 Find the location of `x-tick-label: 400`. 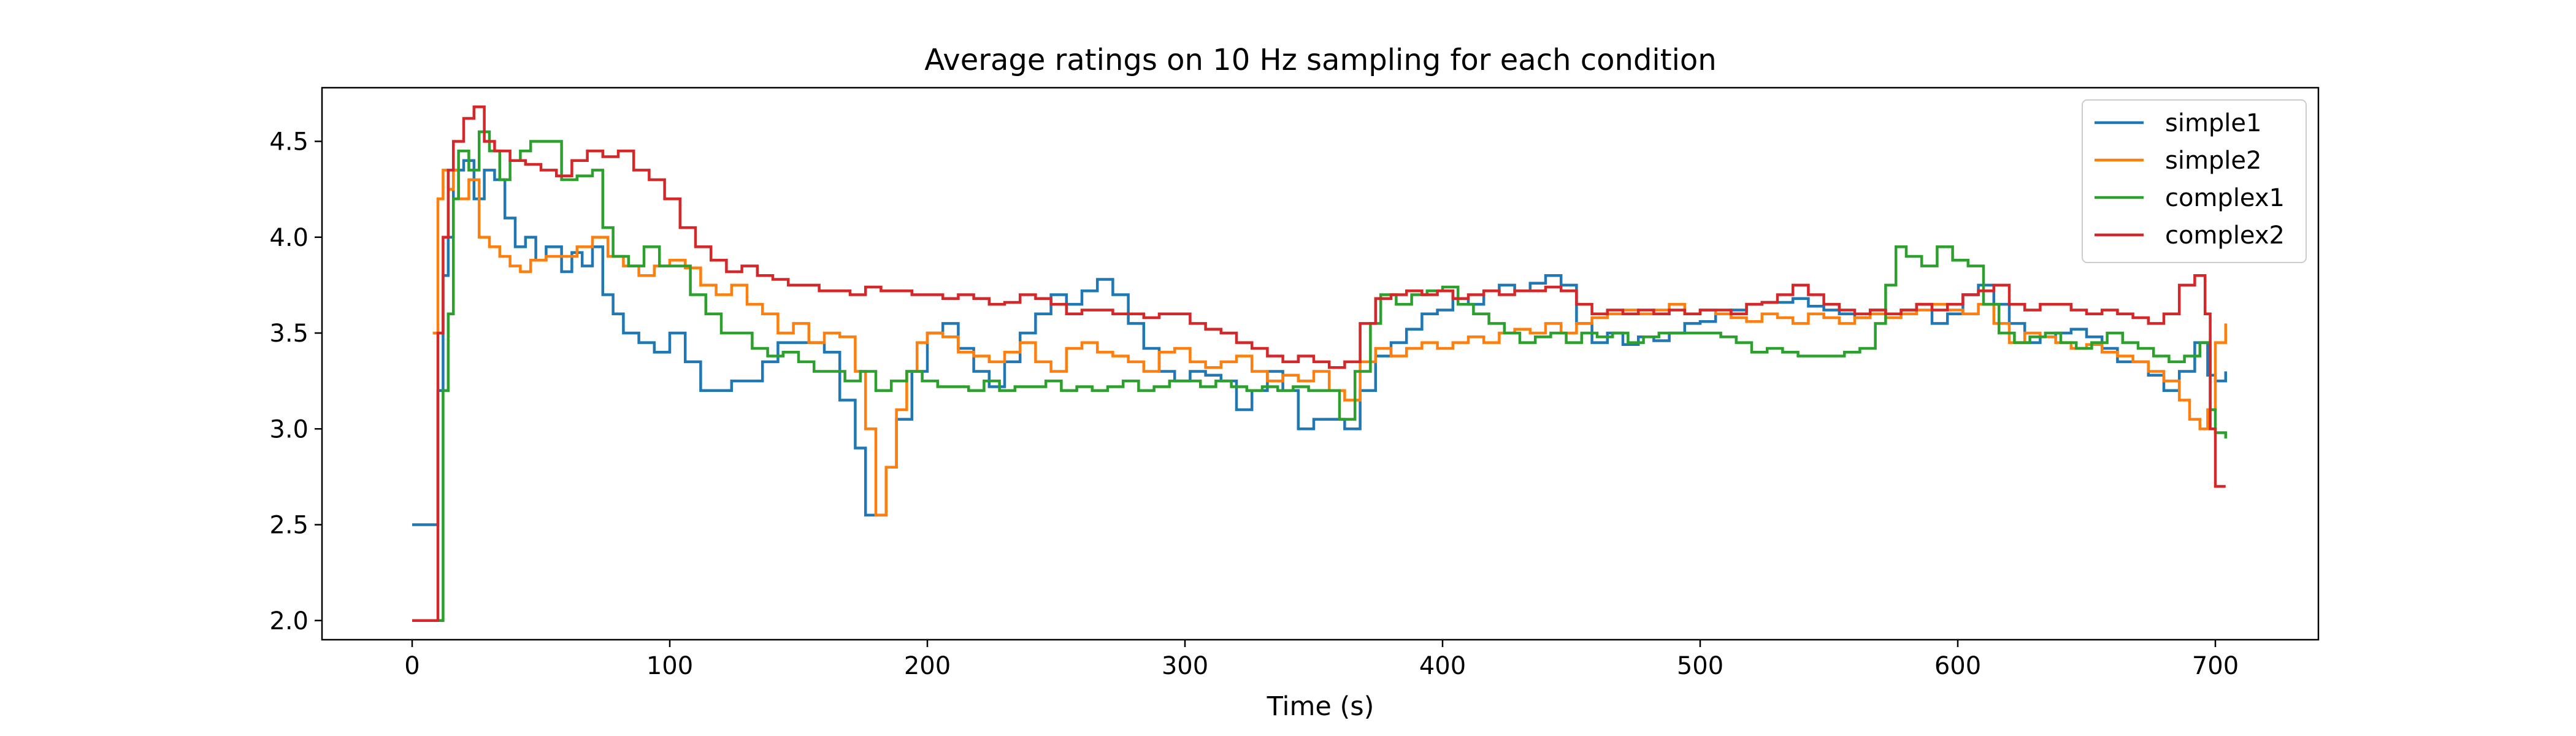

x-tick-label: 400 is located at coordinates (1442, 666).